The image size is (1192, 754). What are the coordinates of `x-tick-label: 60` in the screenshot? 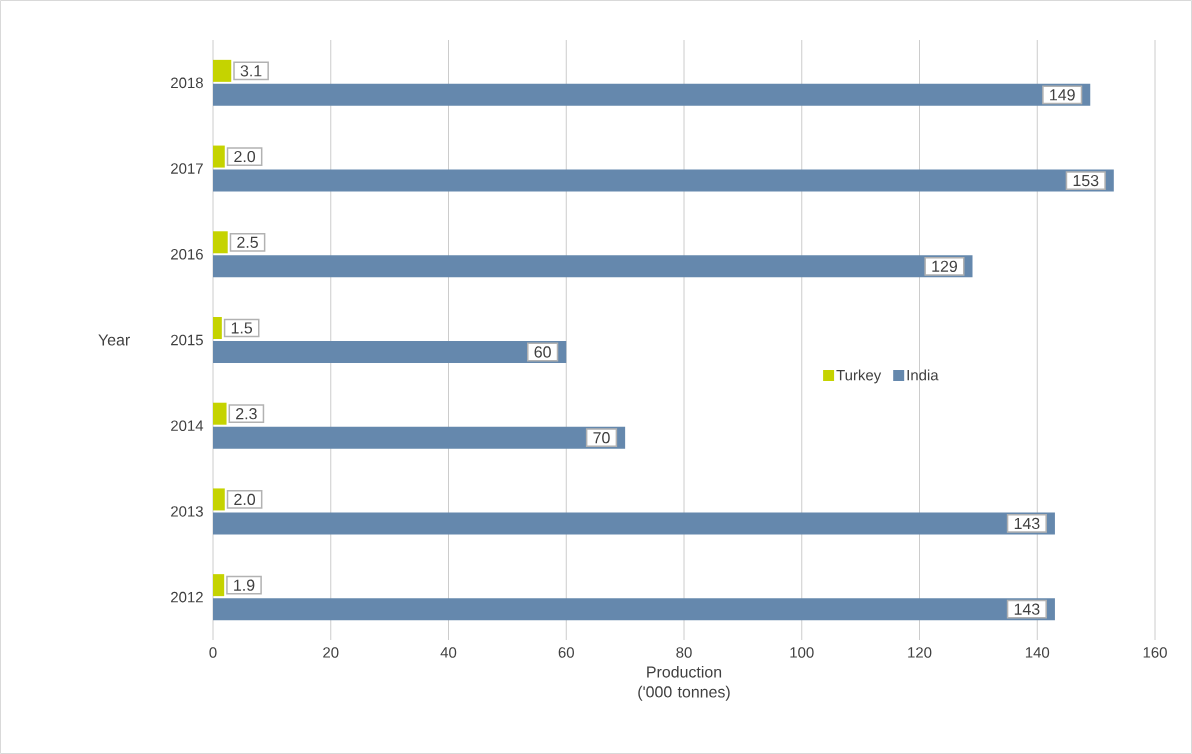 It's located at (566, 652).